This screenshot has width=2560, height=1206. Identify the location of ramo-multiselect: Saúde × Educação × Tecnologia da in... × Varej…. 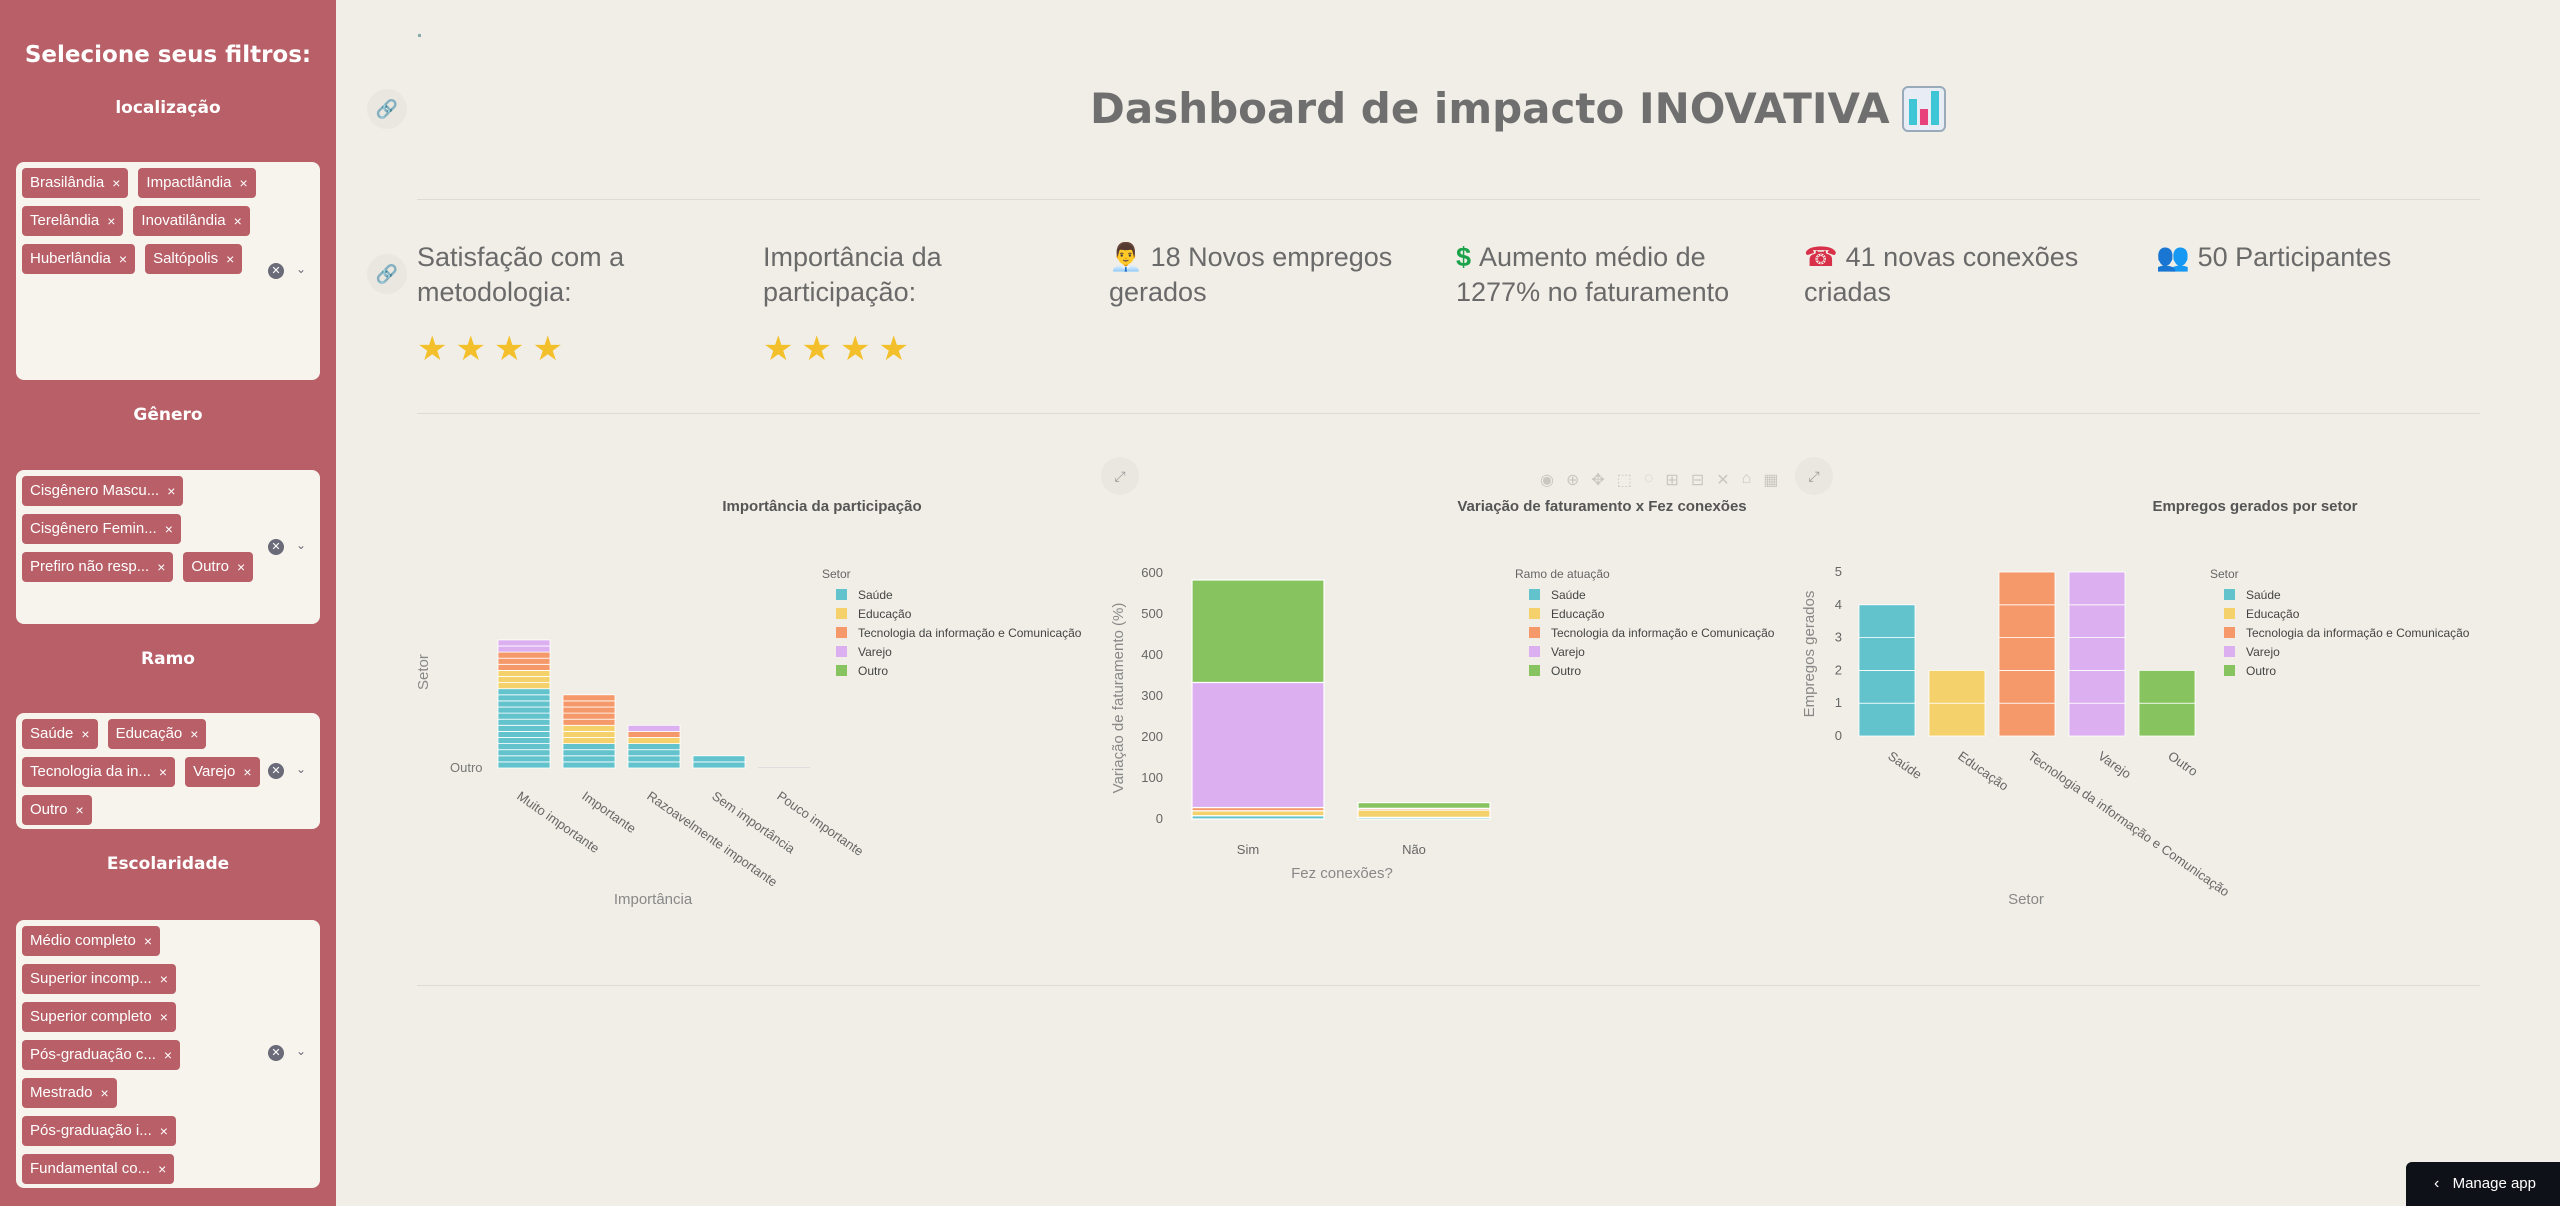
(168, 771).